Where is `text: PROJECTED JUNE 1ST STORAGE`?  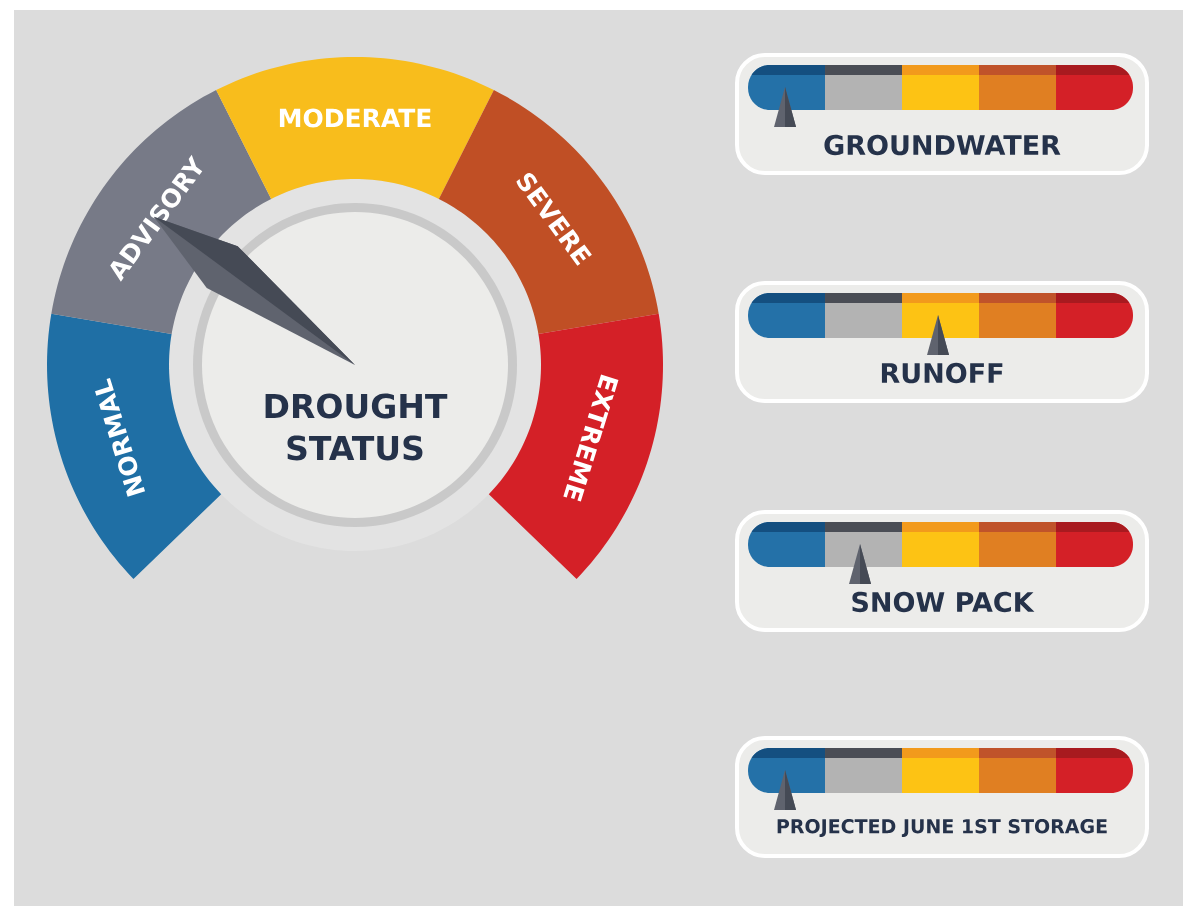
text: PROJECTED JUNE 1ST STORAGE is located at coordinates (942, 828).